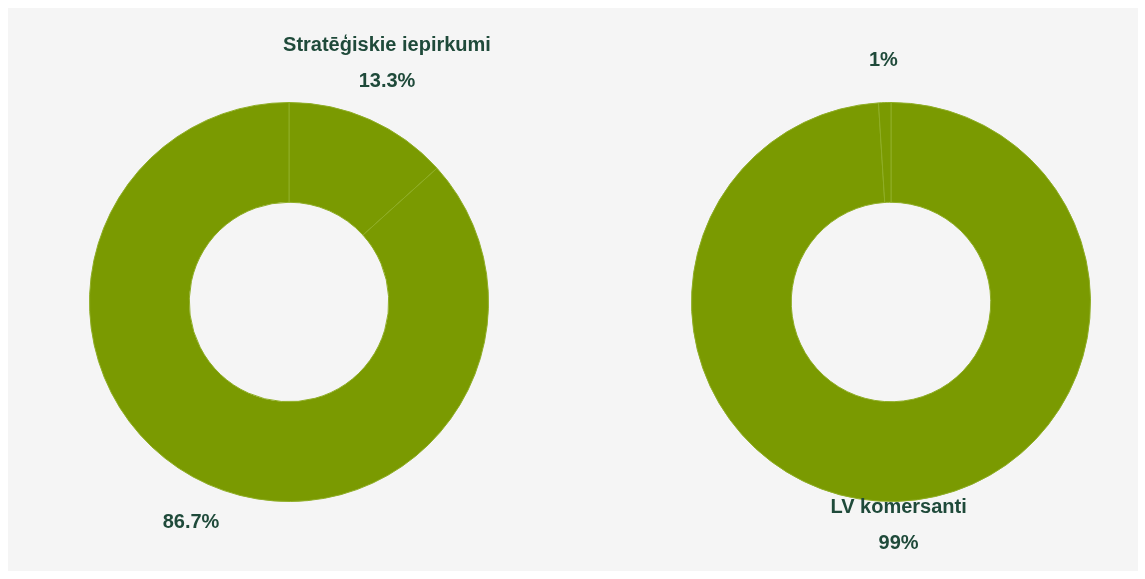 The image size is (1145, 579). Describe the element at coordinates (387, 79) in the screenshot. I see `data-label: 13.3%` at that location.